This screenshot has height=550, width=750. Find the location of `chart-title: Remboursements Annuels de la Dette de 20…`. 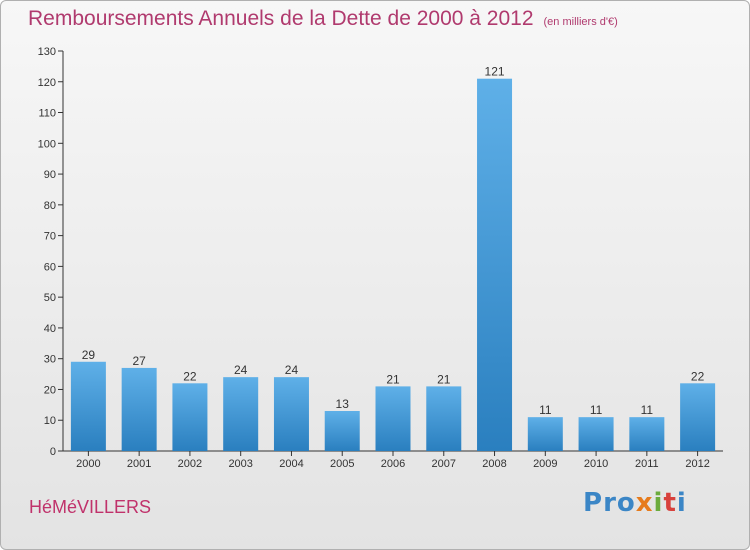

chart-title: Remboursements Annuels de la Dette de 20… is located at coordinates (281, 18).